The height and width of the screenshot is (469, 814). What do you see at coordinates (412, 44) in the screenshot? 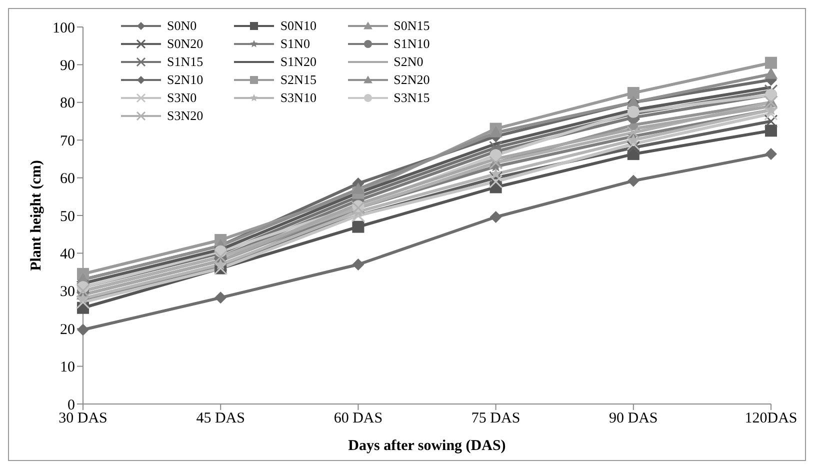
I see `legend-label: S1N10` at bounding box center [412, 44].